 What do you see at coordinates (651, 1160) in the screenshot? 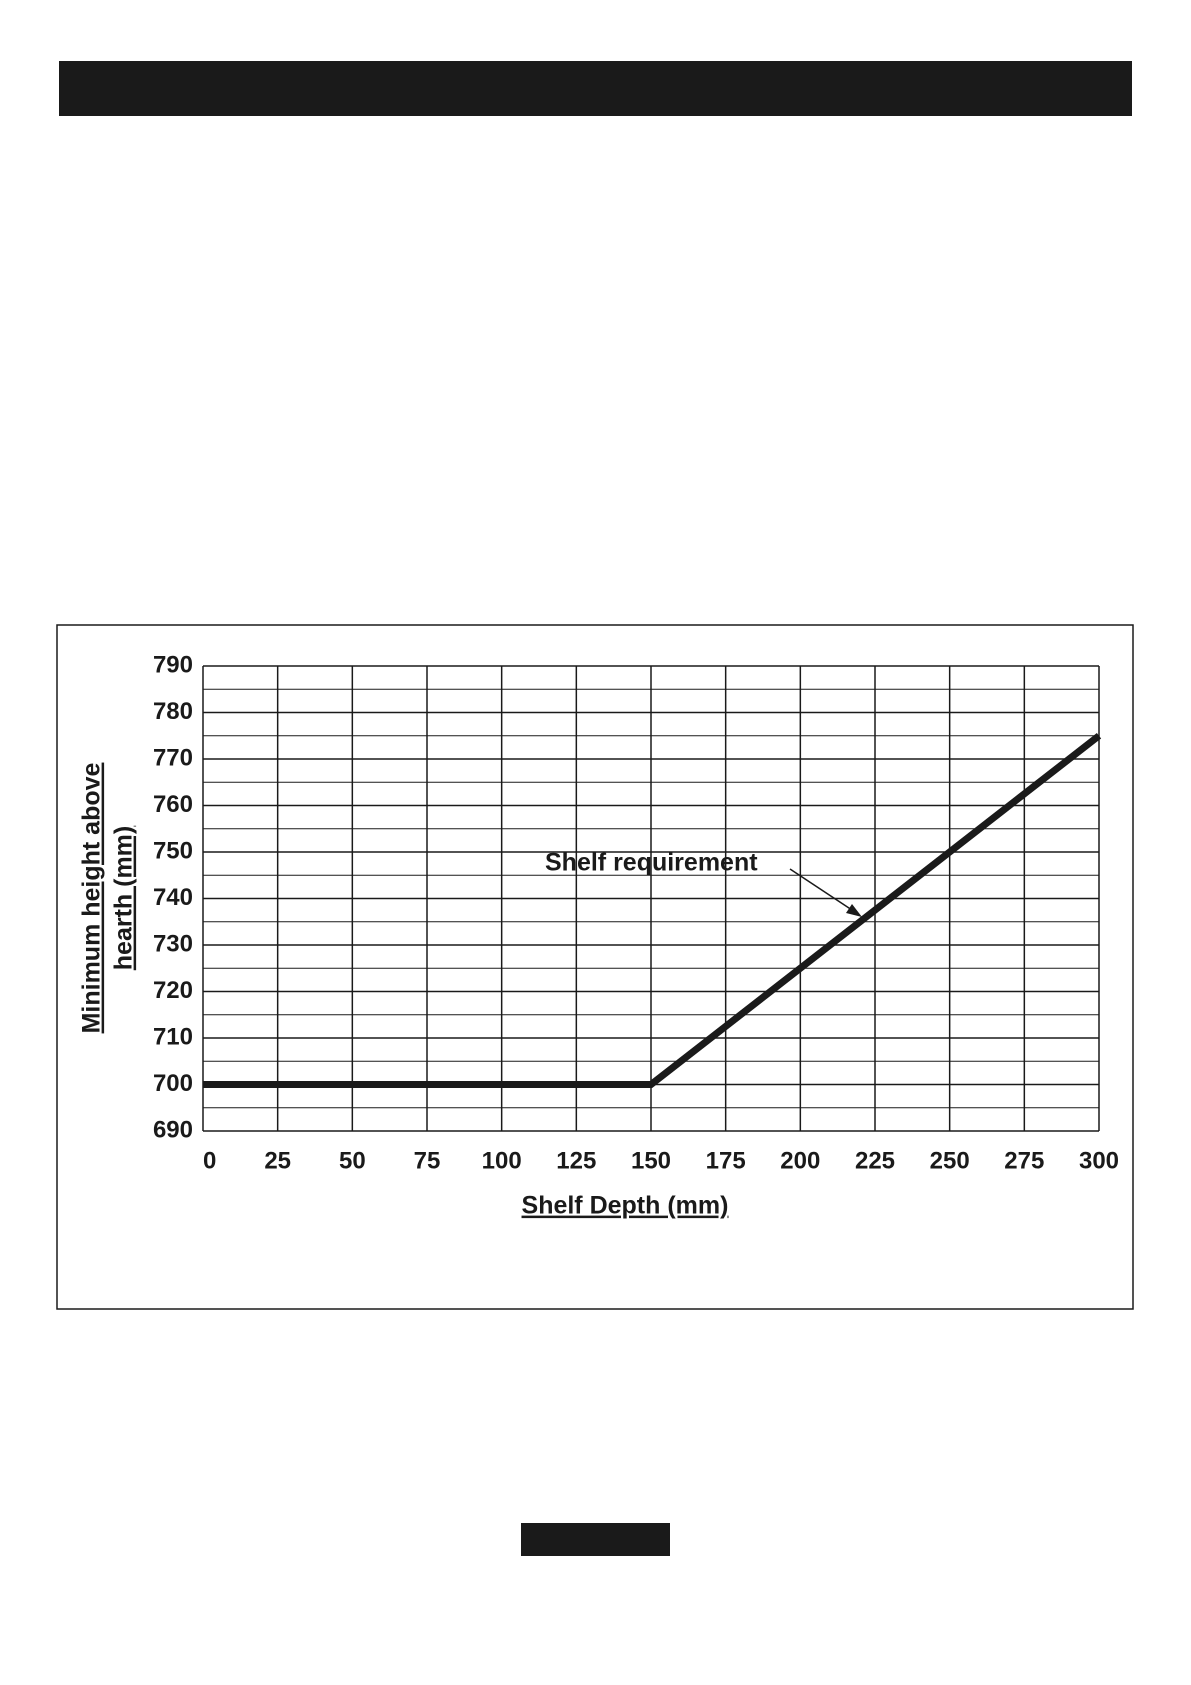
I see `x-tick-label: 150` at bounding box center [651, 1160].